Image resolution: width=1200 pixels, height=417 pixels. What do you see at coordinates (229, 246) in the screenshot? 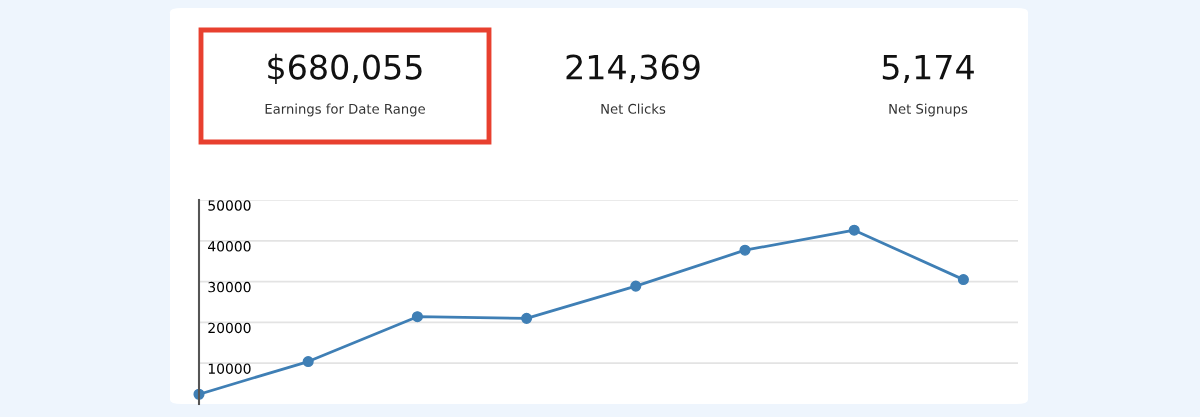
I see `y-tick-label: 40000` at bounding box center [229, 246].